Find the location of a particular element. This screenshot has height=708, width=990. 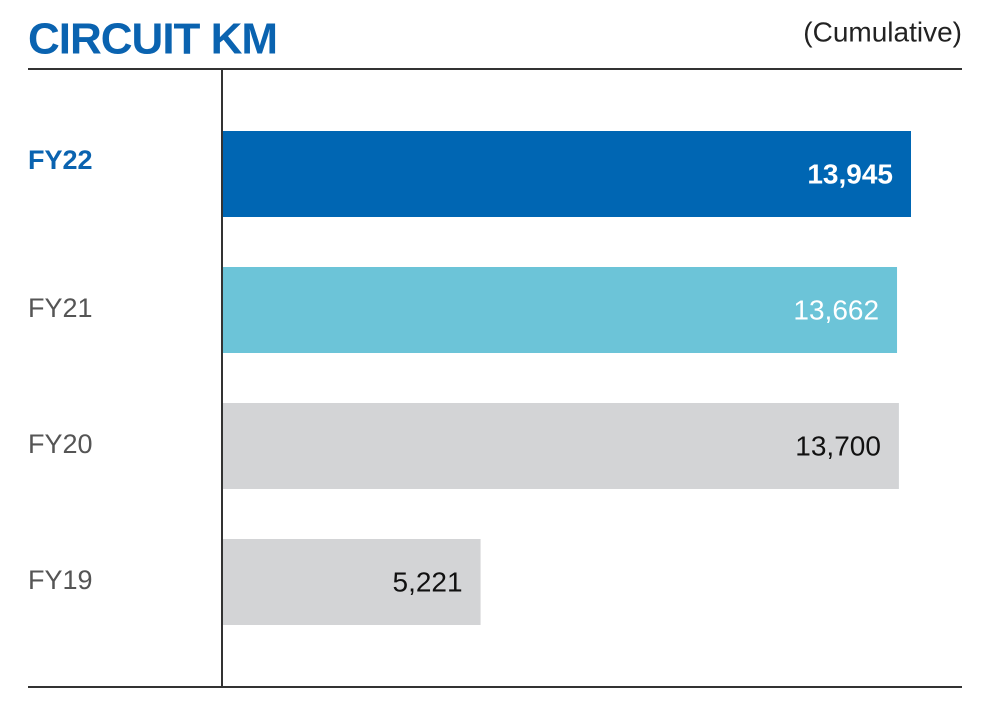

value-label: 13,662 is located at coordinates (836, 309).